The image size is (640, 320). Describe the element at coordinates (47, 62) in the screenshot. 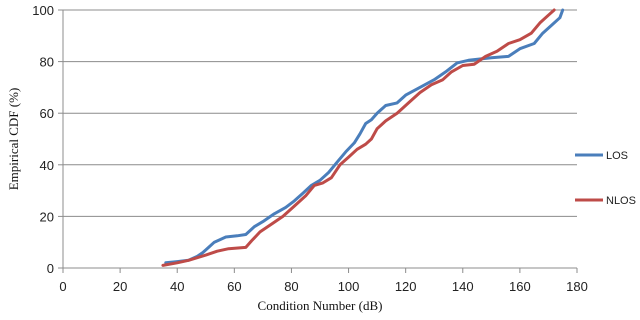

I see `y-tick-label: 80` at that location.